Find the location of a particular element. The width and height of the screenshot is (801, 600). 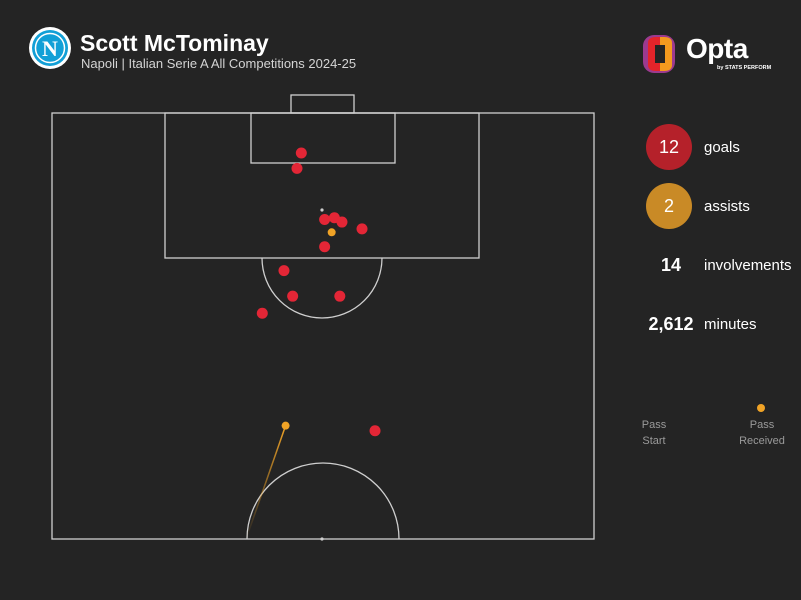

stat-assists: 2 assists is located at coordinates (723, 206).